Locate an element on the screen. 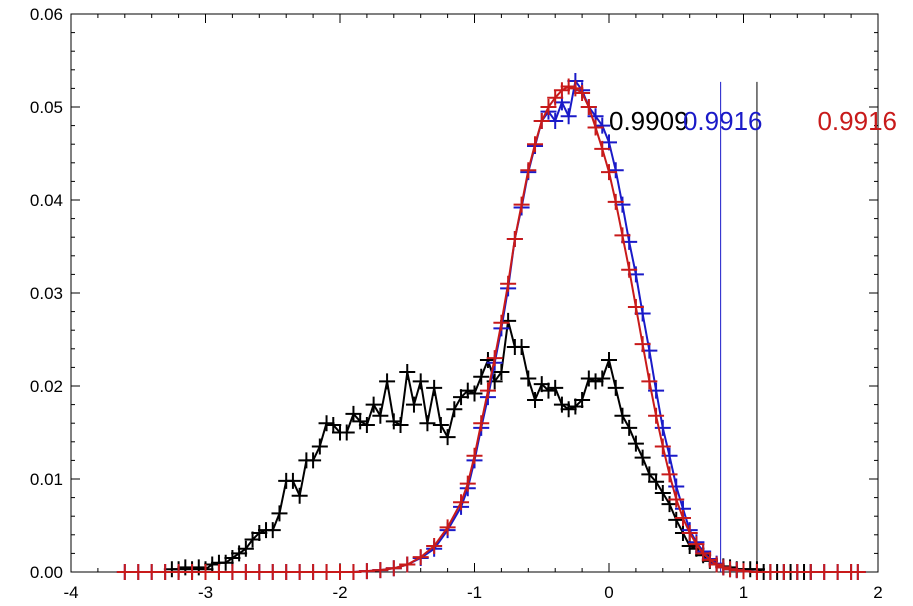  y-tick-label: 0.01 is located at coordinates (46, 479).